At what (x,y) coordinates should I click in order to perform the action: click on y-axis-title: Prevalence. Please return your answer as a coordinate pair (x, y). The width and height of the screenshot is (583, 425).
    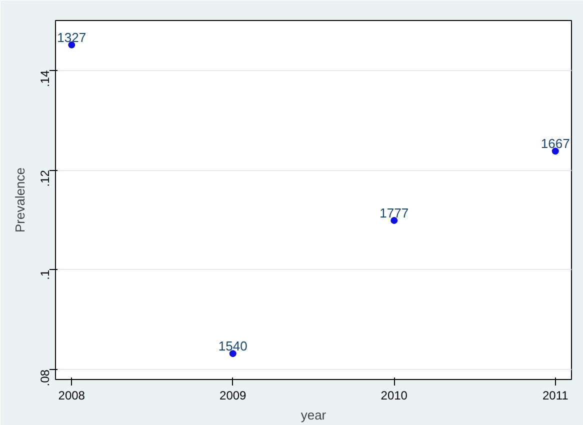
    Looking at the image, I should click on (20, 200).